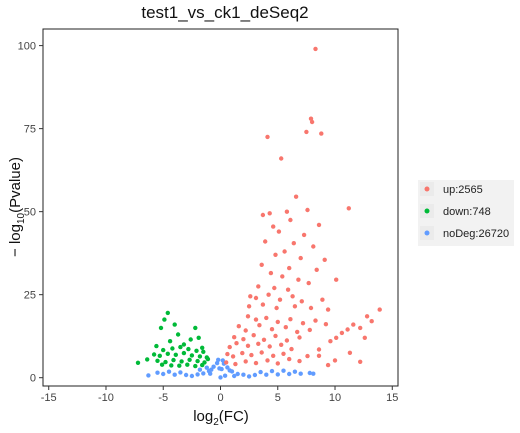 Image resolution: width=520 pixels, height=433 pixels. Describe the element at coordinates (335, 398) in the screenshot. I see `x-tick-label: 10` at that location.